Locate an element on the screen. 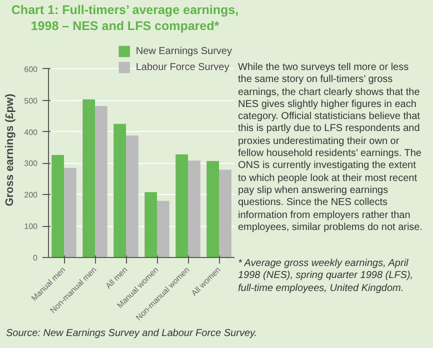  y-tick-label: 400 is located at coordinates (31, 132).